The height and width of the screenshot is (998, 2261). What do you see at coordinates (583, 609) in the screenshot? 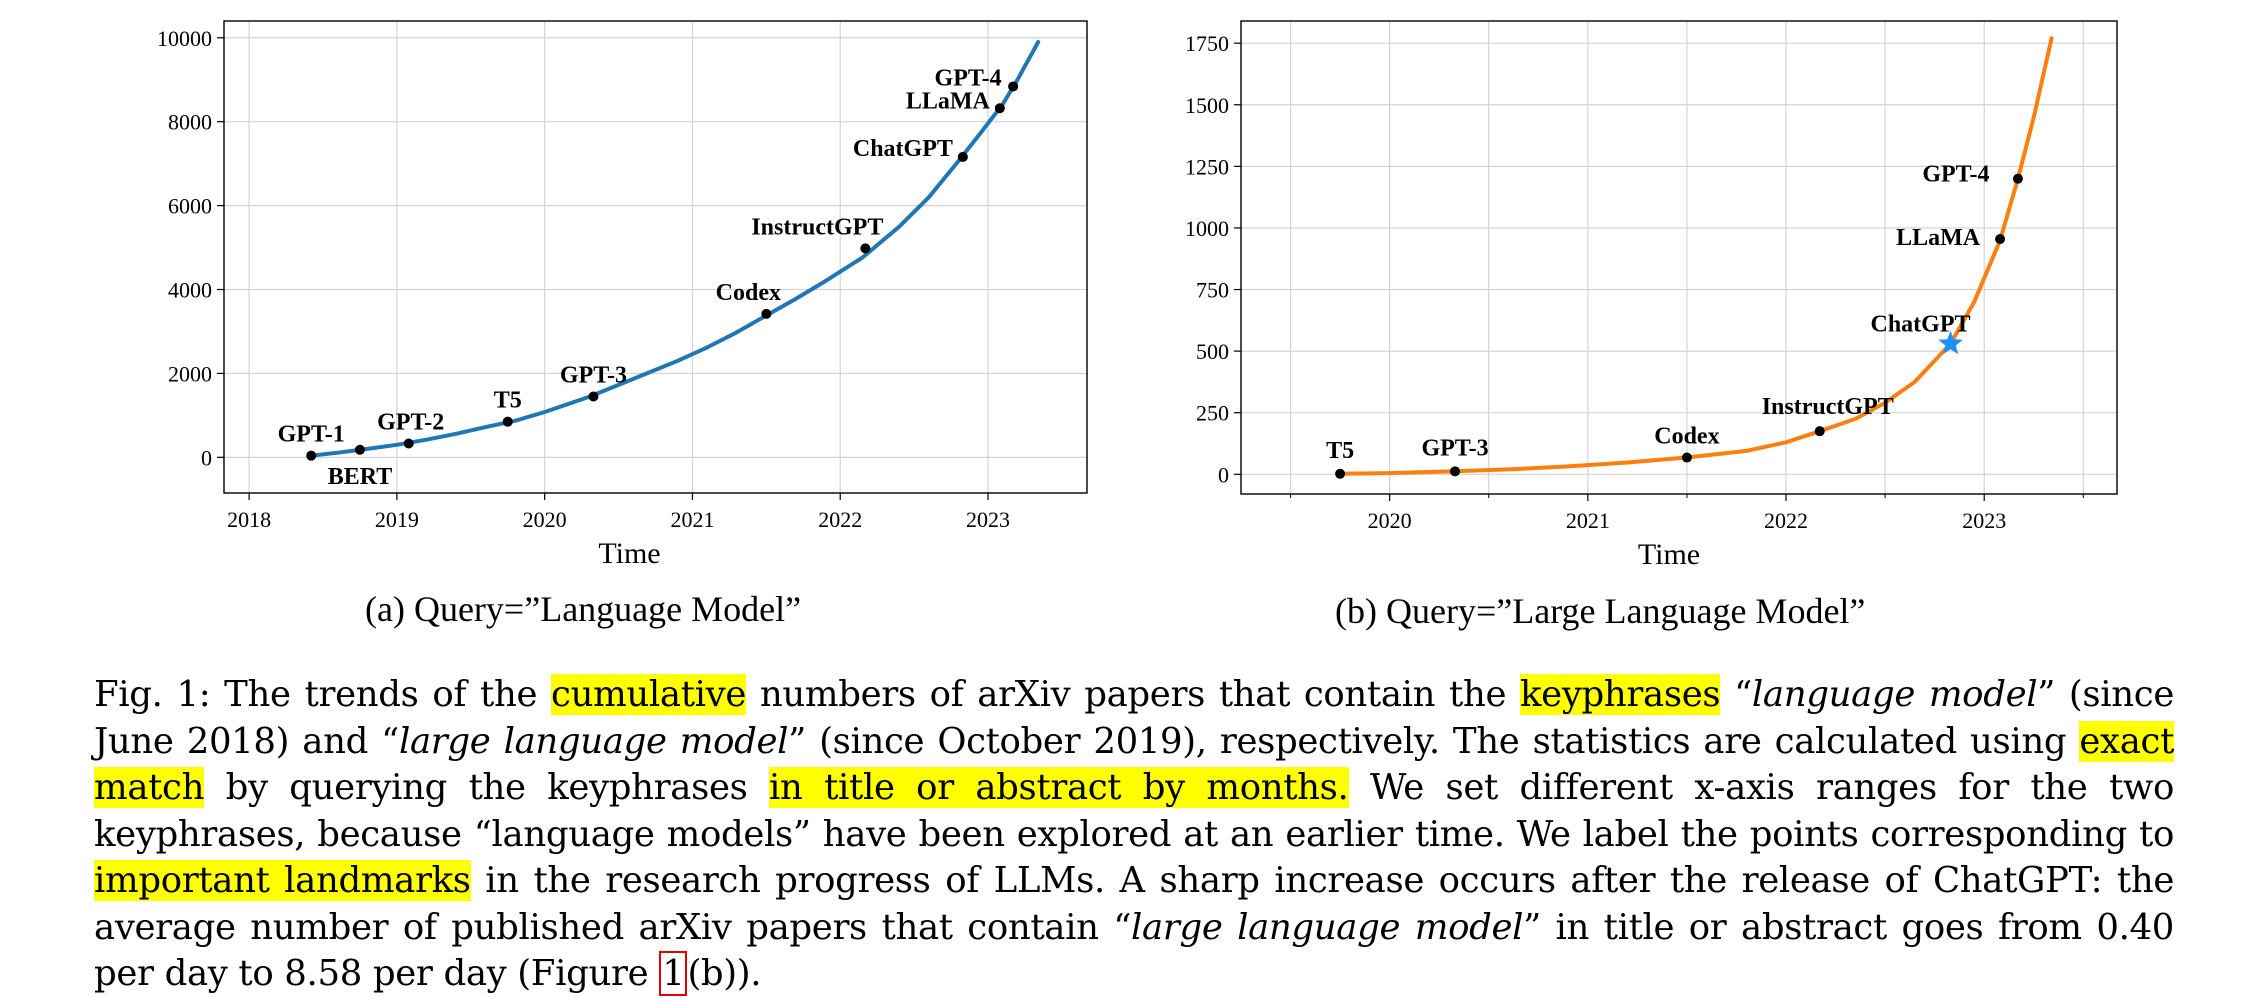
I see `subcaption-a: (a) Query=”Language Model”` at bounding box center [583, 609].